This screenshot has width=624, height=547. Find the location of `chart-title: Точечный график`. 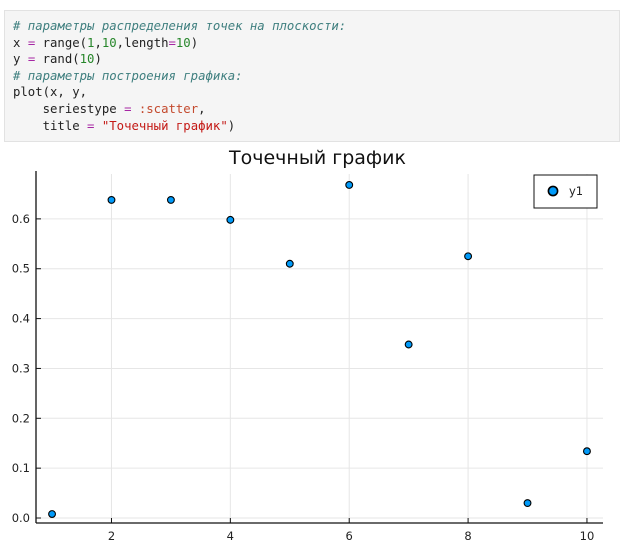

chart-title: Точечный график is located at coordinates (317, 158).